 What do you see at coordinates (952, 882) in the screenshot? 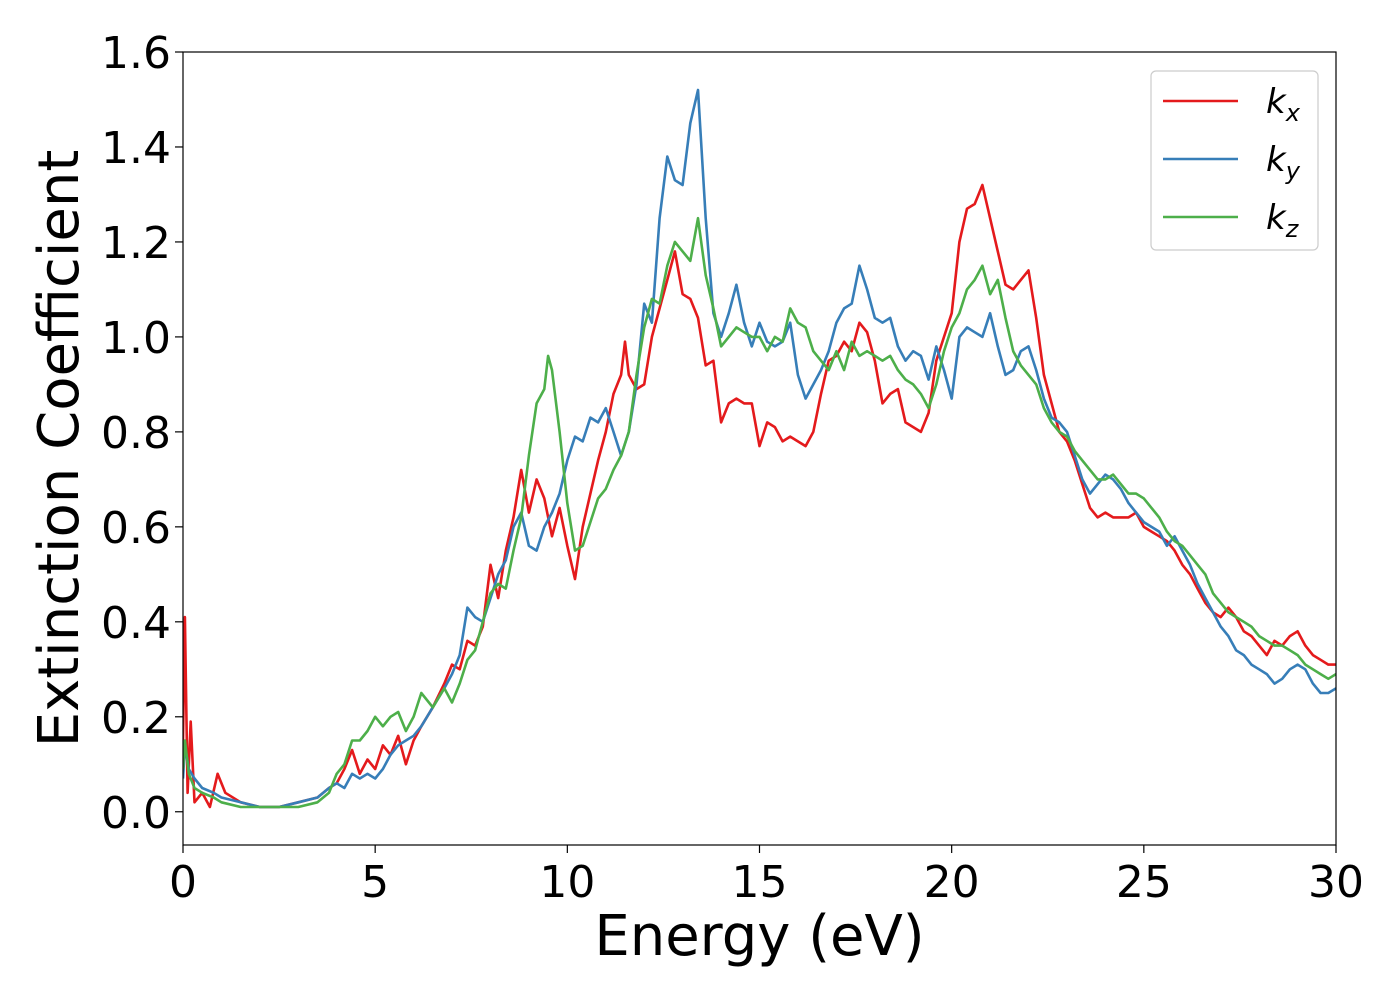
I see `x-tick-label: 20` at bounding box center [952, 882].